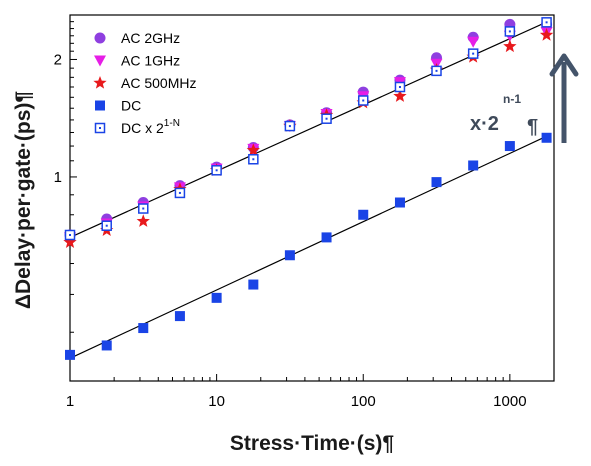 The image size is (591, 466). I want to click on y-axis-title: ΔDelay·per·gate·(ps)¶, so click(23, 200).